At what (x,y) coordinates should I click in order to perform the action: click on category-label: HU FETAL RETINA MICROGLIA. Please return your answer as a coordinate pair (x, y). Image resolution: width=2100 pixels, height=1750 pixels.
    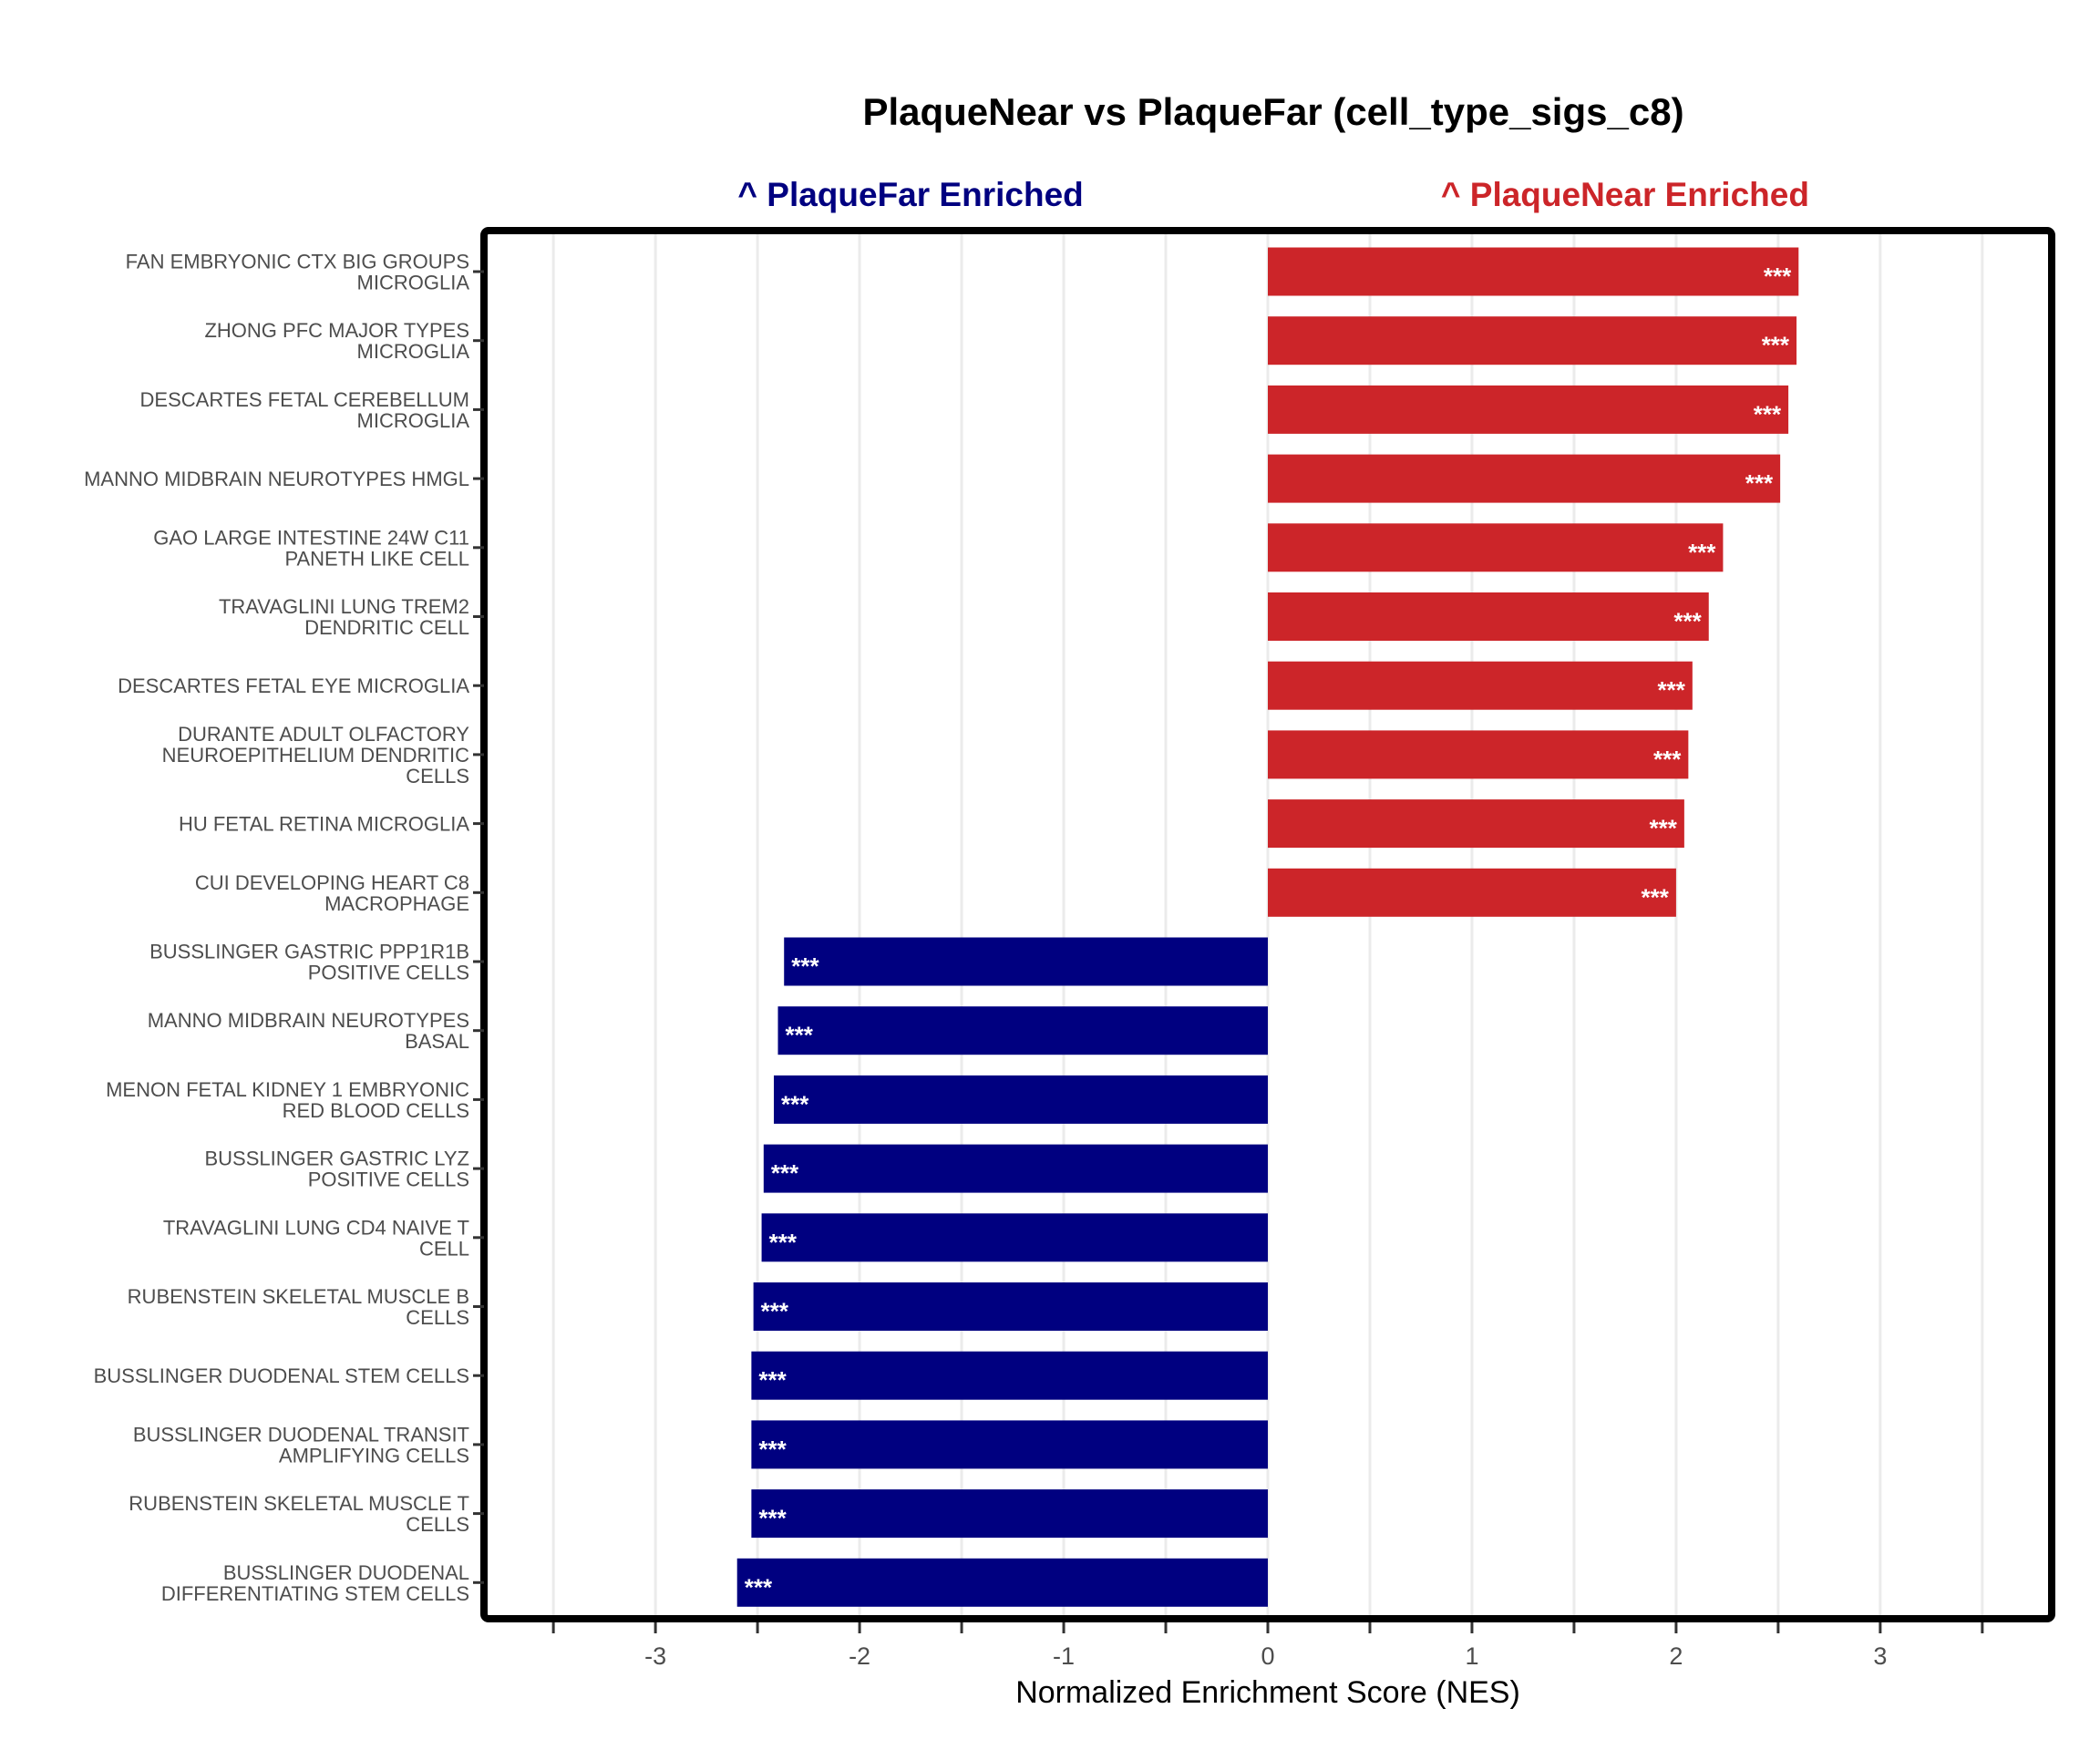
    Looking at the image, I should click on (324, 825).